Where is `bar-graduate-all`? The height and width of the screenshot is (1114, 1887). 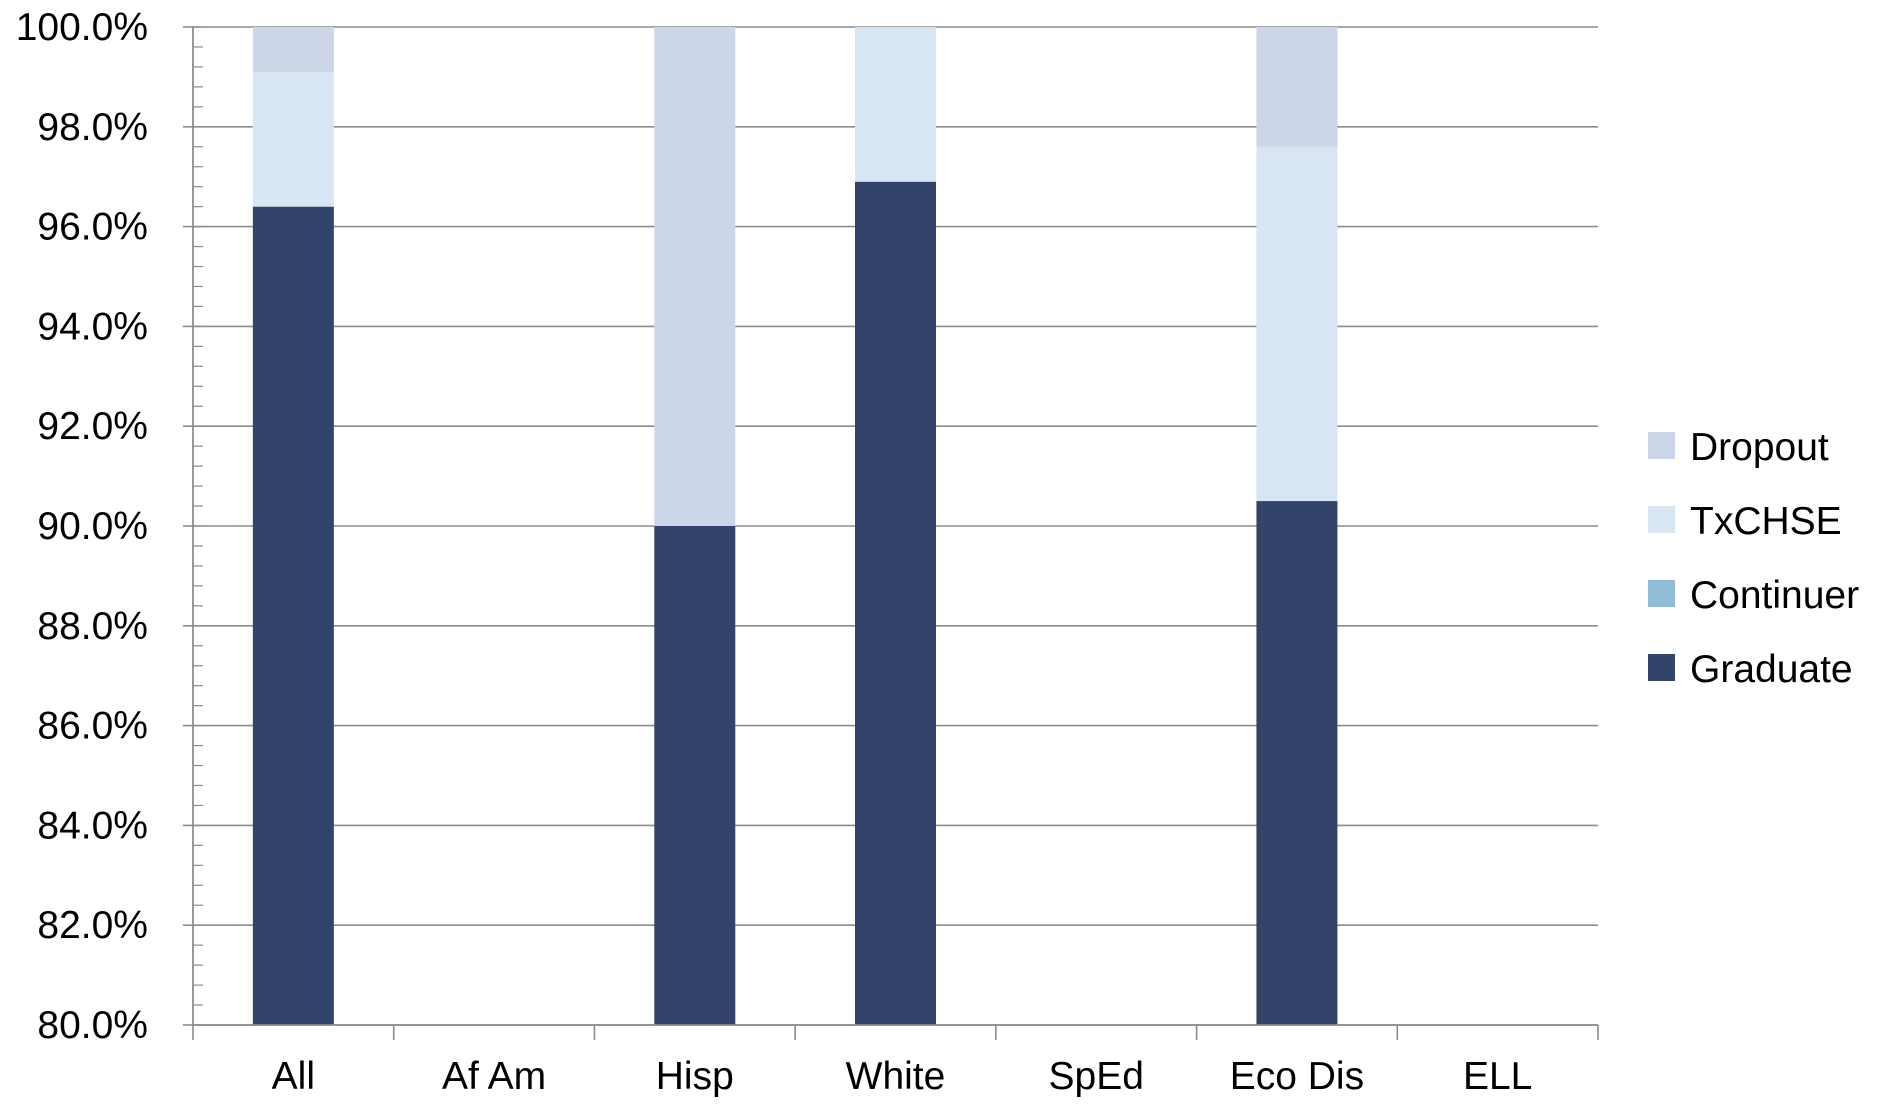 bar-graduate-all is located at coordinates (293, 615).